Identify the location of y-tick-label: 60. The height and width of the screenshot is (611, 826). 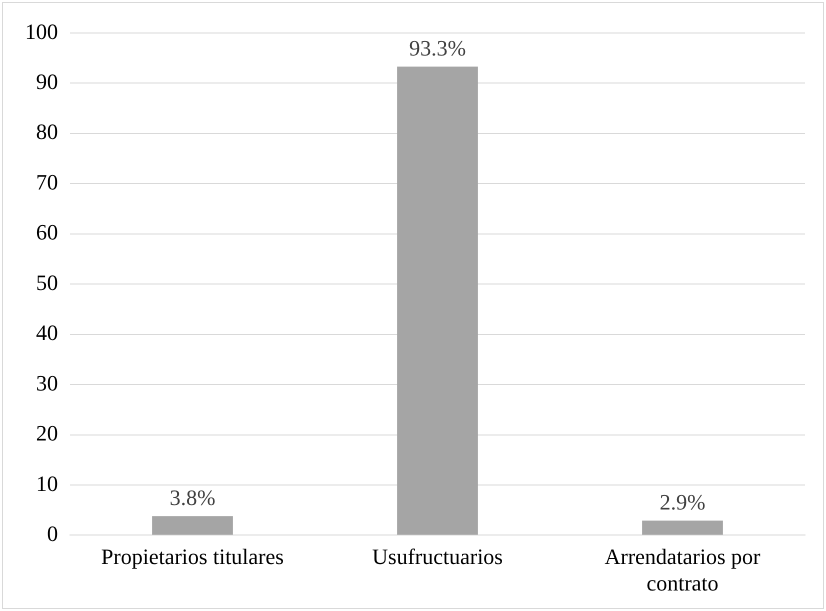
(47, 232).